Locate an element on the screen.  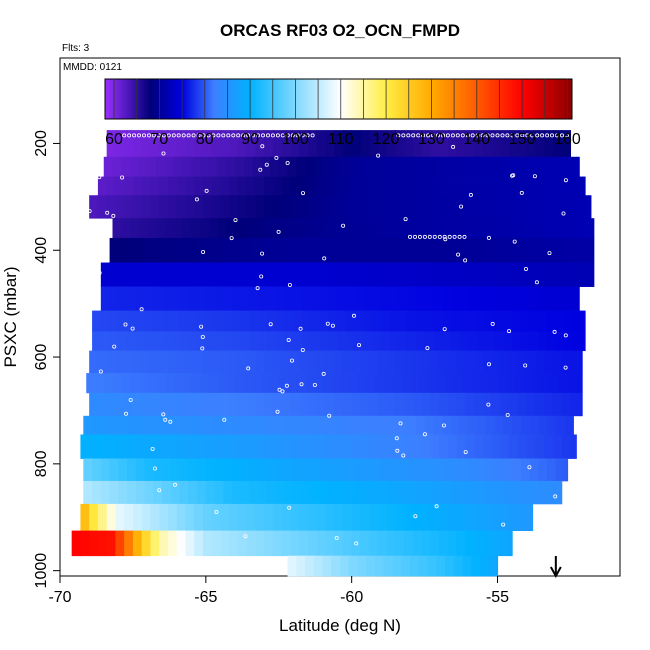
y-tick-label: 400 is located at coordinates (41, 250).